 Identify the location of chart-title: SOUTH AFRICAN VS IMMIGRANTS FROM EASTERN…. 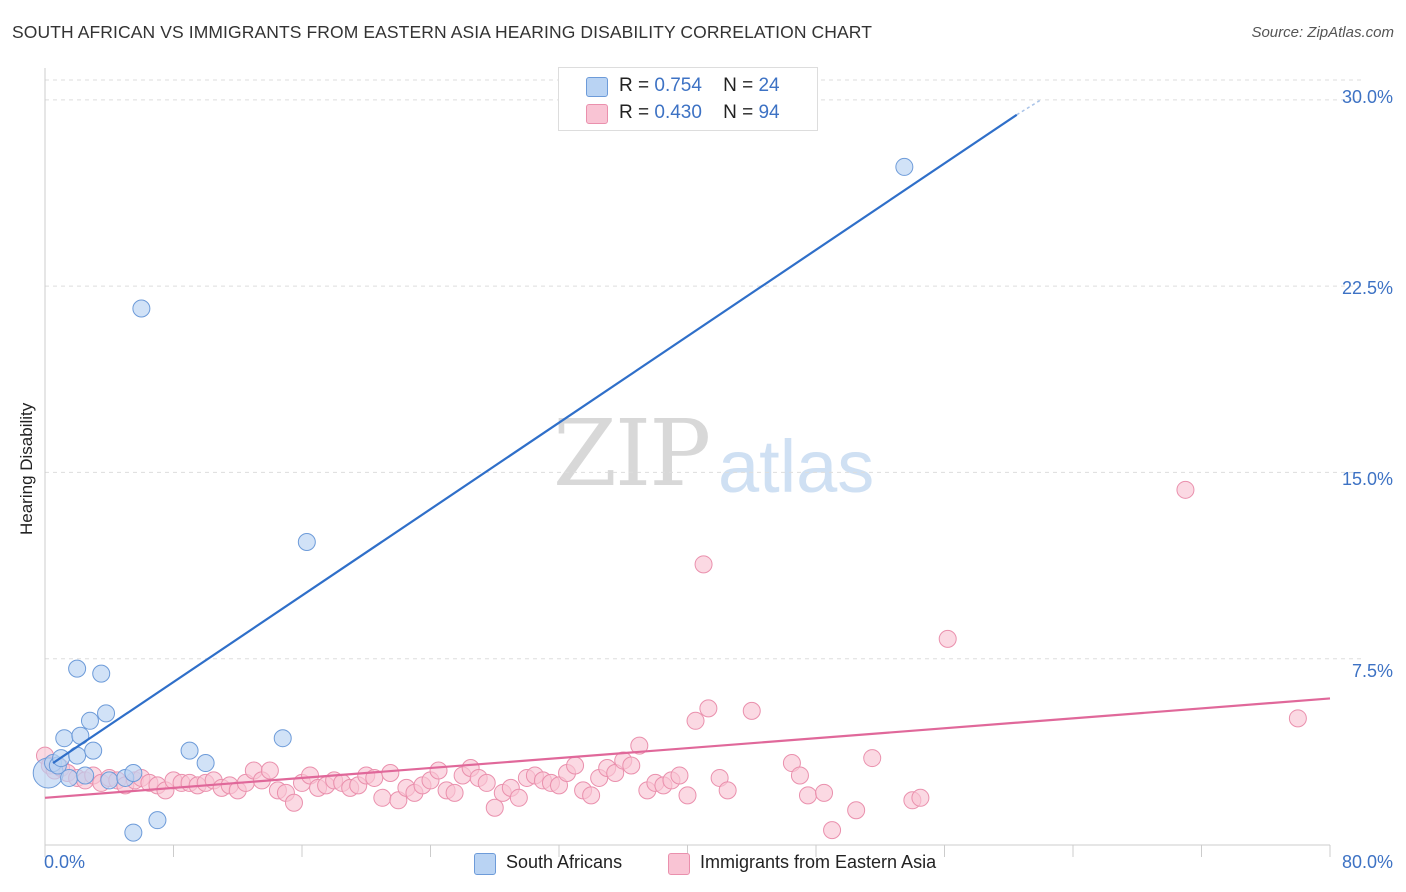
(442, 32).